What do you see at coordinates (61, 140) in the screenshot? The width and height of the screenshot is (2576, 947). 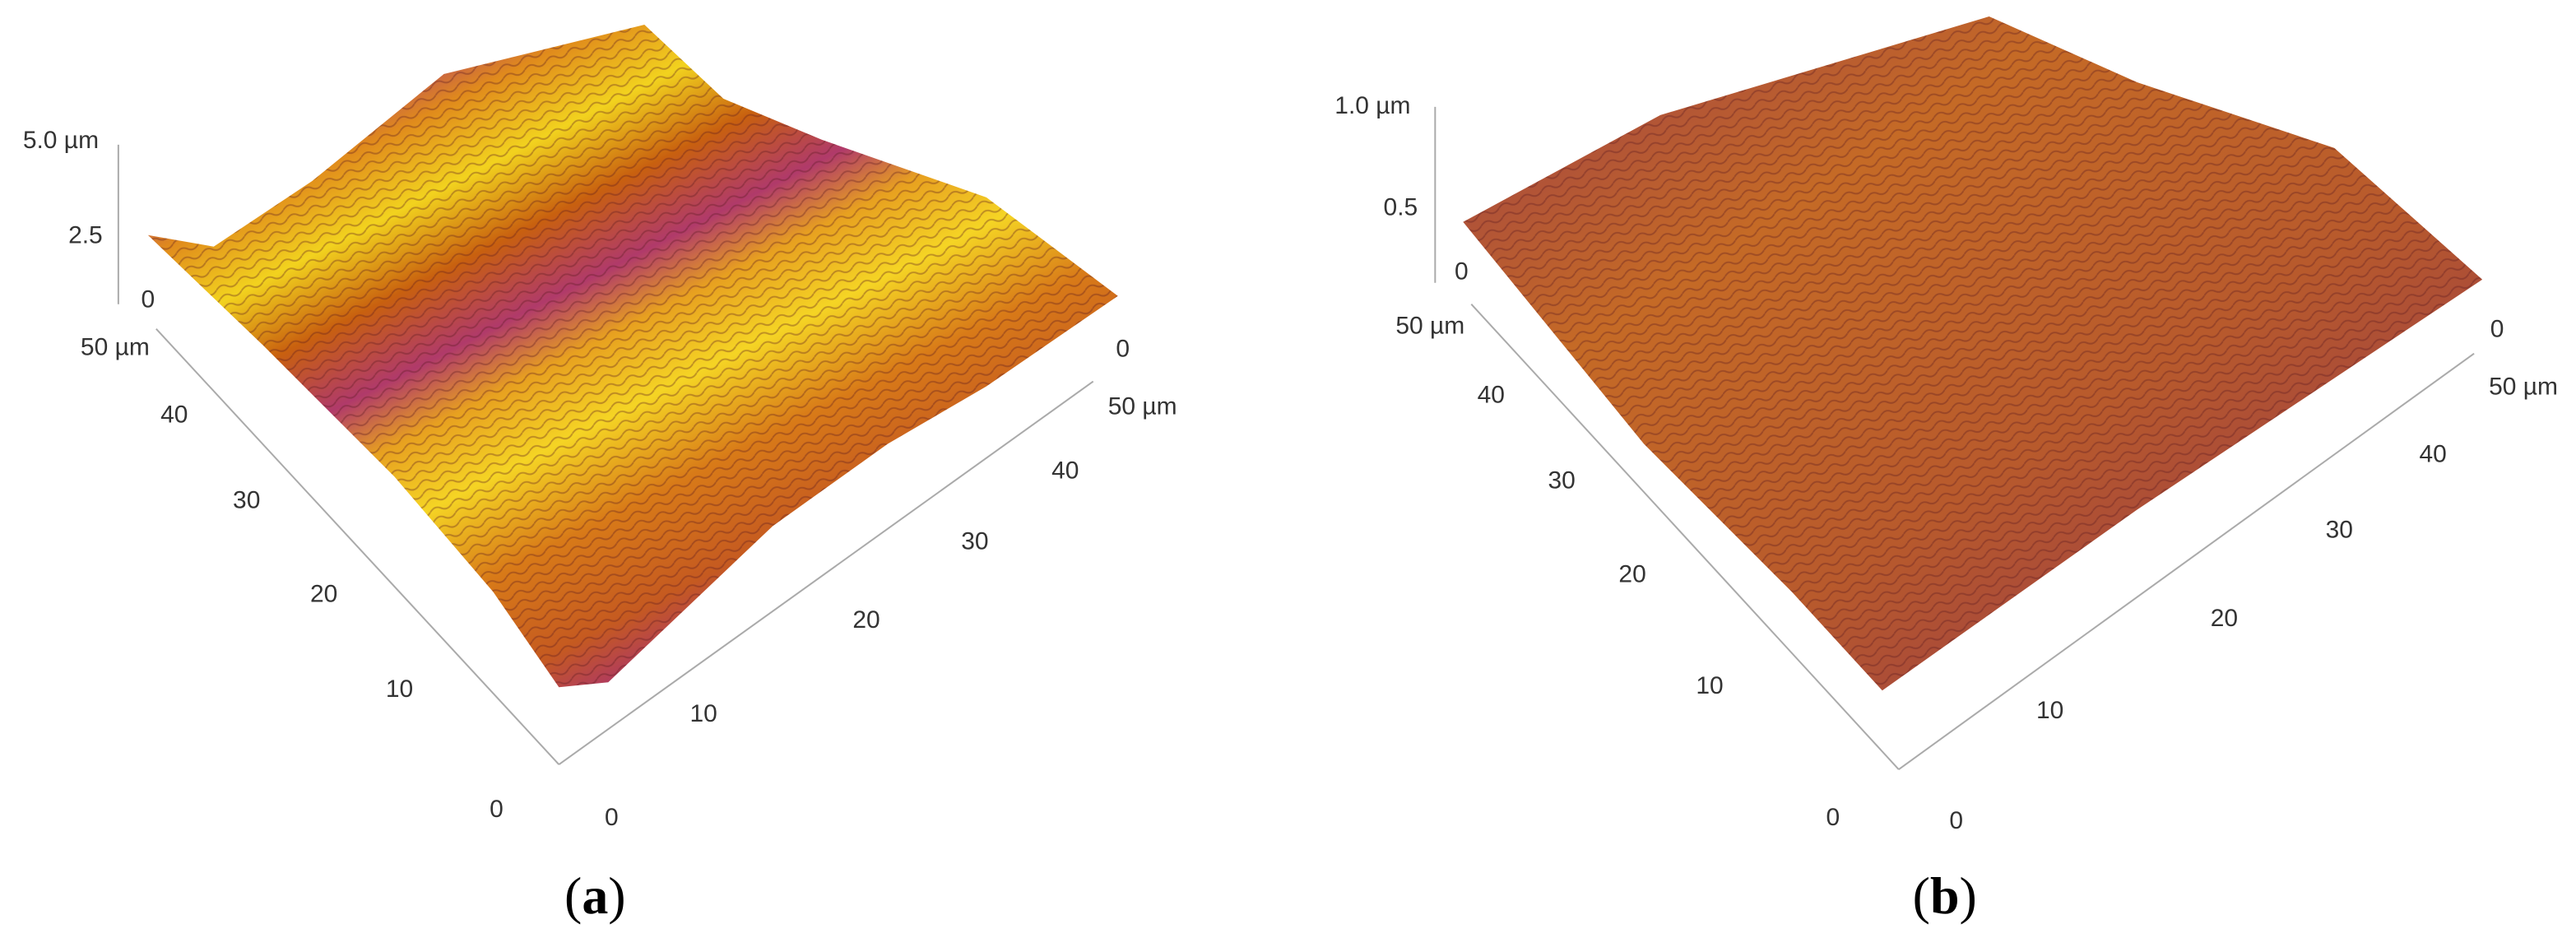 I see `z-tick-label: 5.0 µm` at bounding box center [61, 140].